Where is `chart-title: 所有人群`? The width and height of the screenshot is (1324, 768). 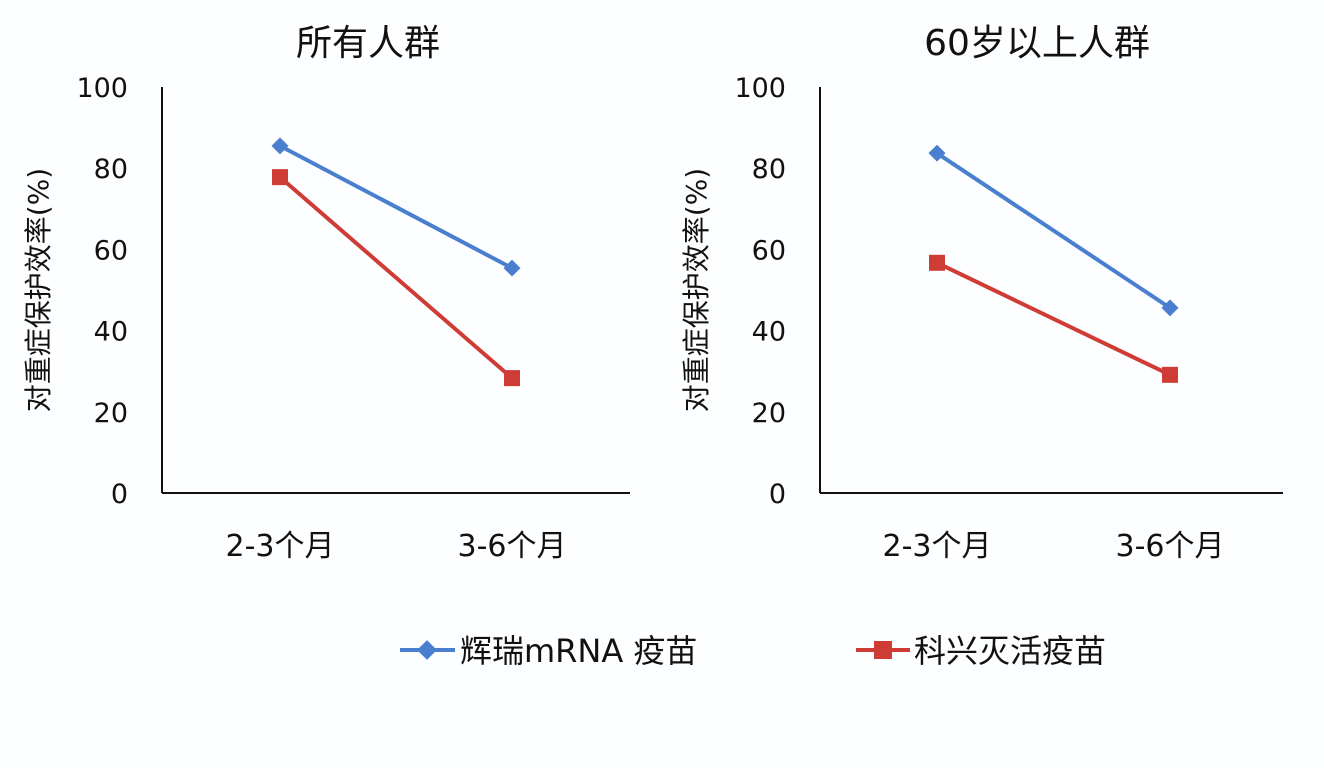
chart-title: 所有人群 is located at coordinates (368, 43).